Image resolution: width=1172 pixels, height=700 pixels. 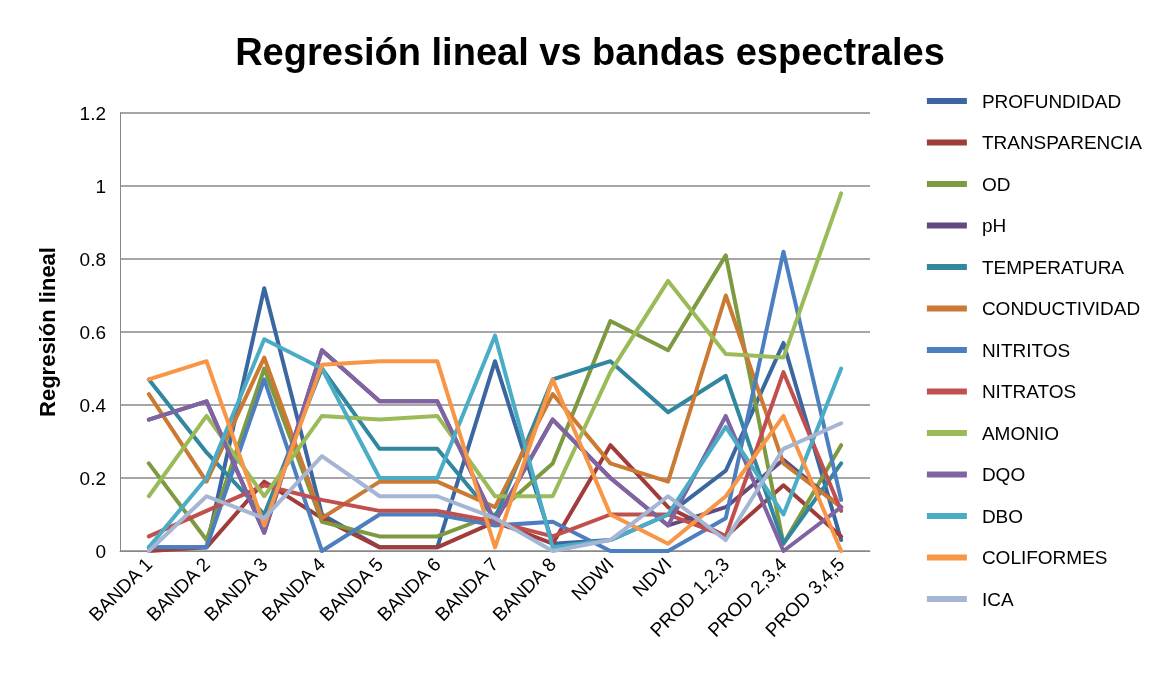 I want to click on legend-label: OD, so click(x=996, y=184).